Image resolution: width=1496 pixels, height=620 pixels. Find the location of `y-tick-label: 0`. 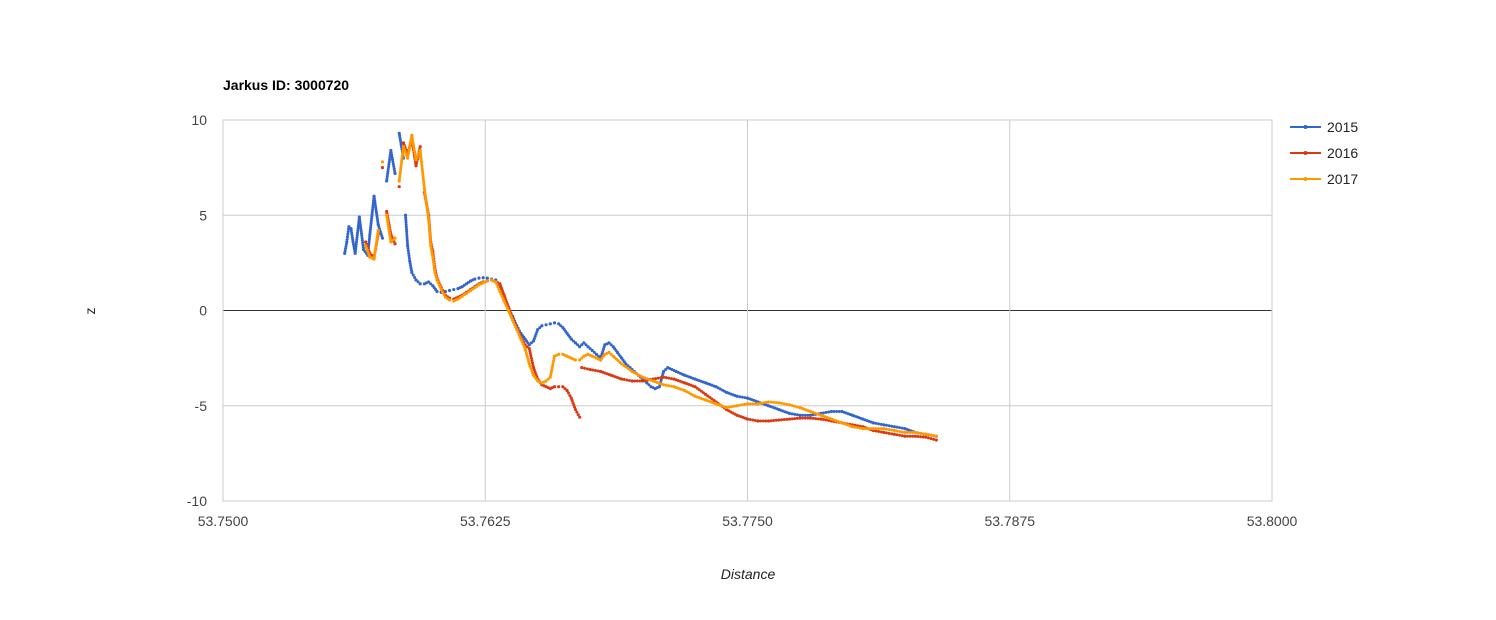

y-tick-label: 0 is located at coordinates (203, 311).